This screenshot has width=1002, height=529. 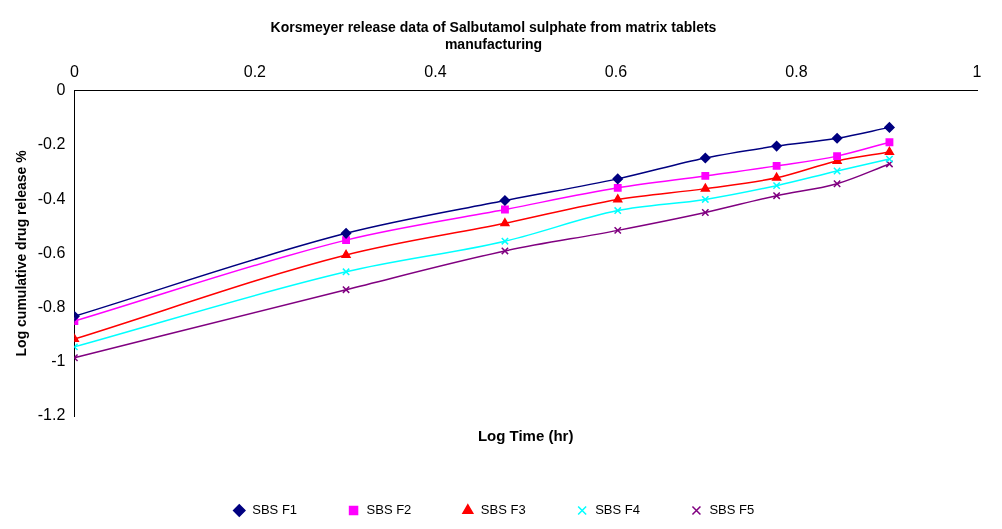 I want to click on y-axis-title: Log cumulative drug release %, so click(x=21, y=253).